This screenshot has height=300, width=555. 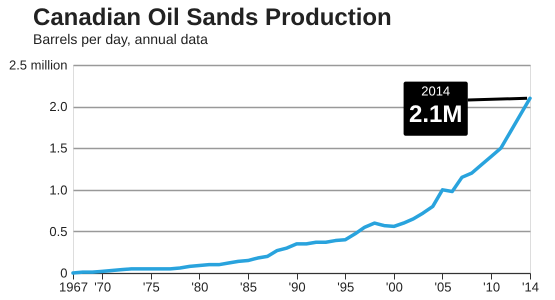 I want to click on x-tick-label: '85, so click(x=248, y=287).